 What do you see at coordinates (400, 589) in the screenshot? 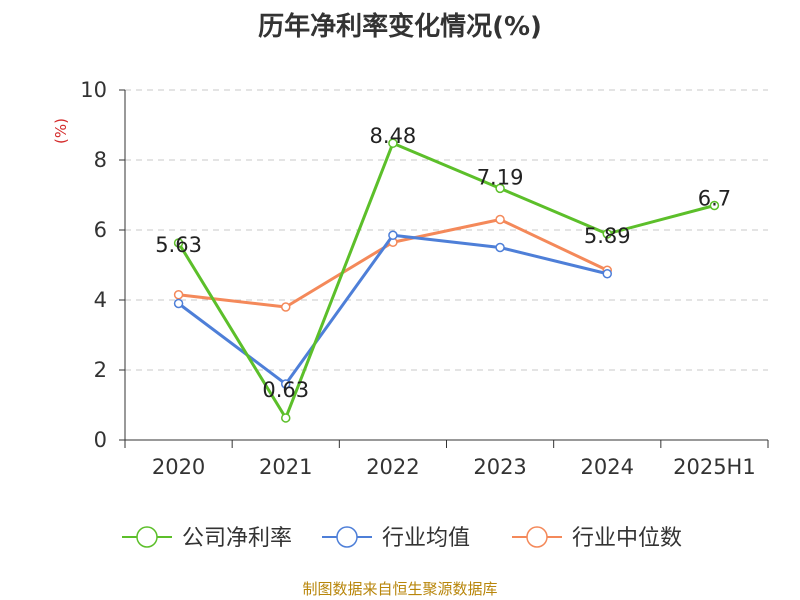
I see `data-source-note: 制图数据来自恒生聚源数据库` at bounding box center [400, 589].